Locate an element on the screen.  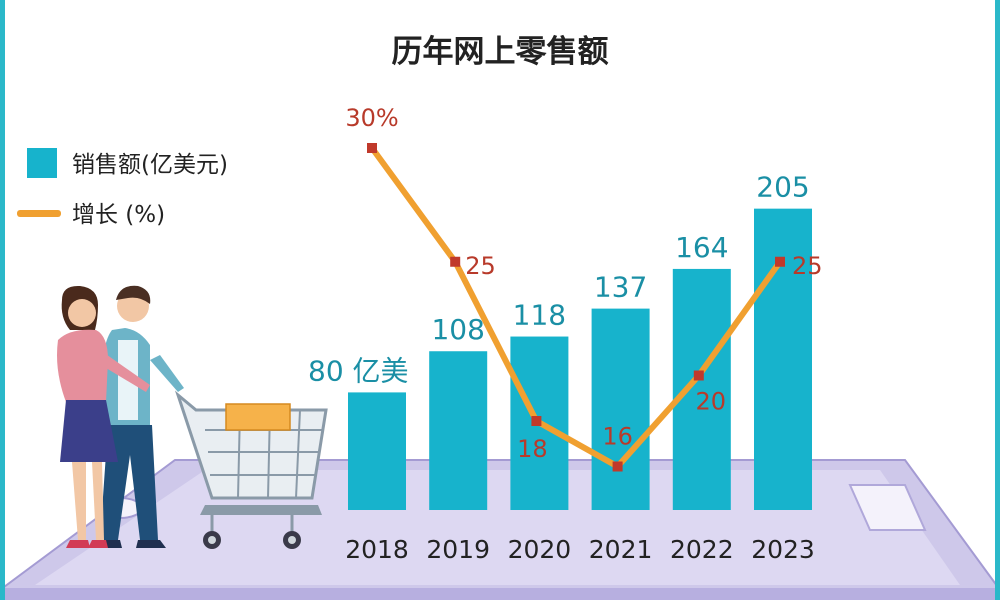
growth-point-2018 is located at coordinates (372, 148).